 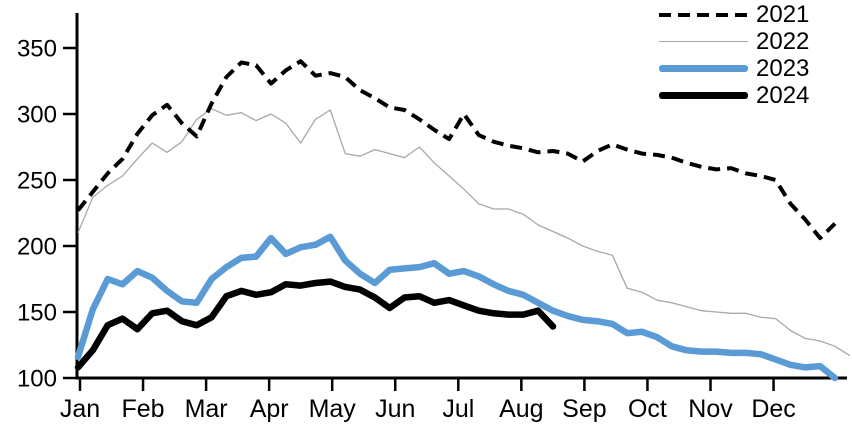 I want to click on legend-label: 2023, so click(x=783, y=68).